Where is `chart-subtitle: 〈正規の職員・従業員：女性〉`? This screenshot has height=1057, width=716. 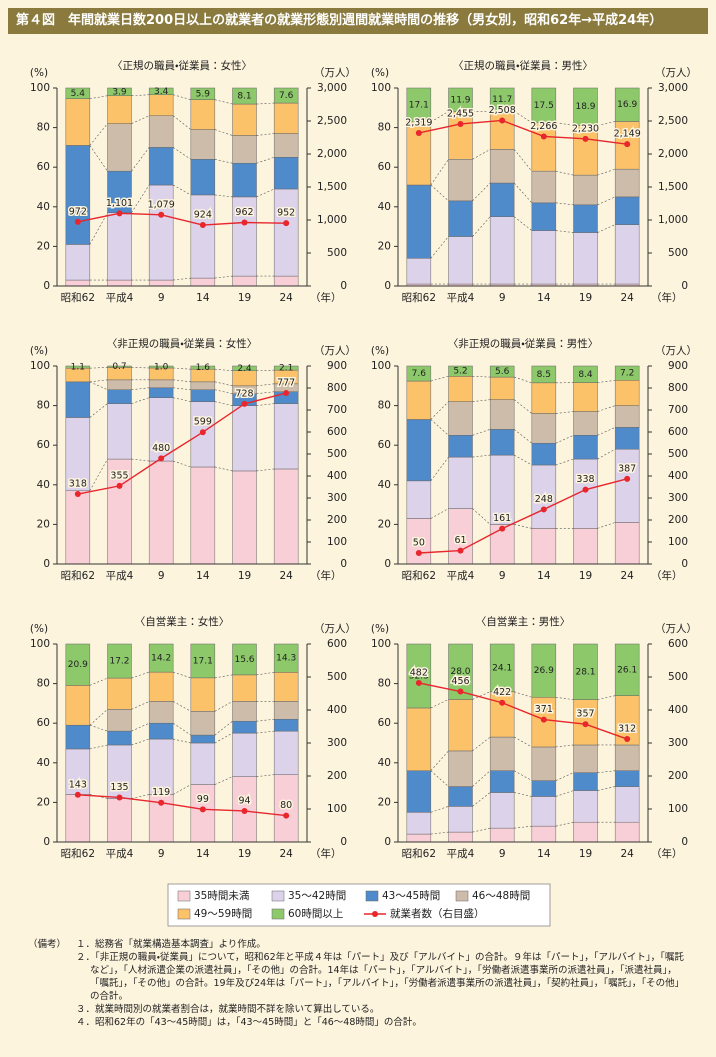
chart-subtitle: 〈正規の職員・従業員：女性〉 is located at coordinates (182, 65).